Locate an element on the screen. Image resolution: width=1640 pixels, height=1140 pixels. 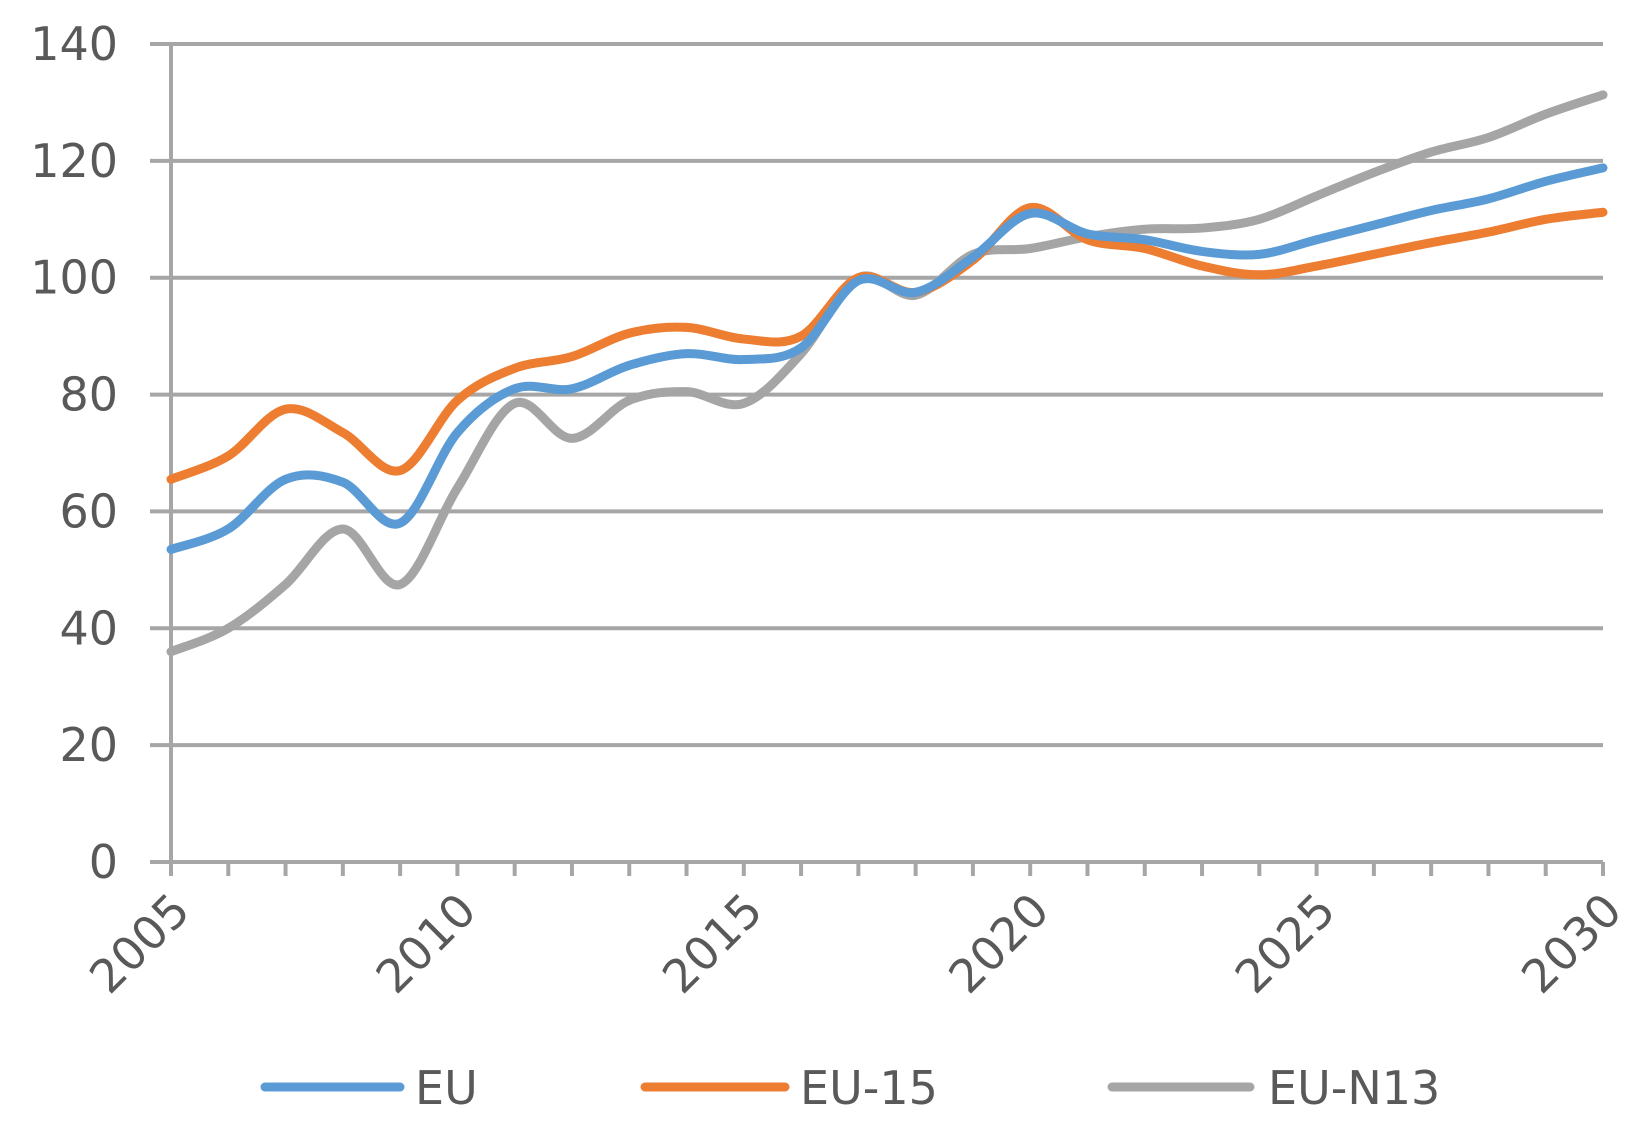
legend-label-eu-15: EU-15 is located at coordinates (869, 1088).